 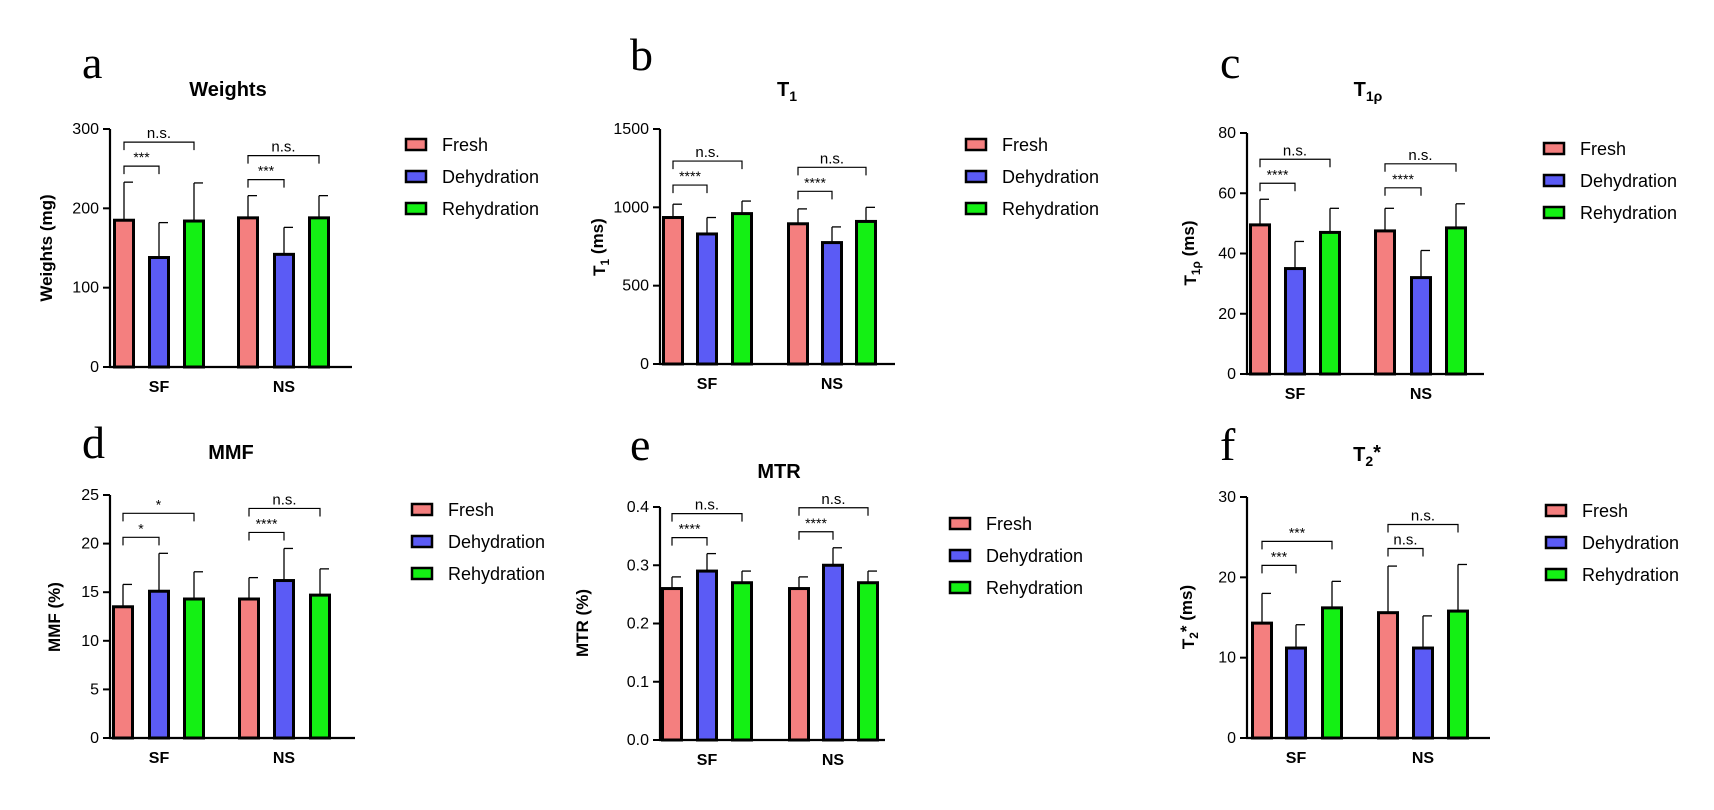 What do you see at coordinates (783, 90) in the screenshot?
I see `chart-title-part: T` at bounding box center [783, 90].